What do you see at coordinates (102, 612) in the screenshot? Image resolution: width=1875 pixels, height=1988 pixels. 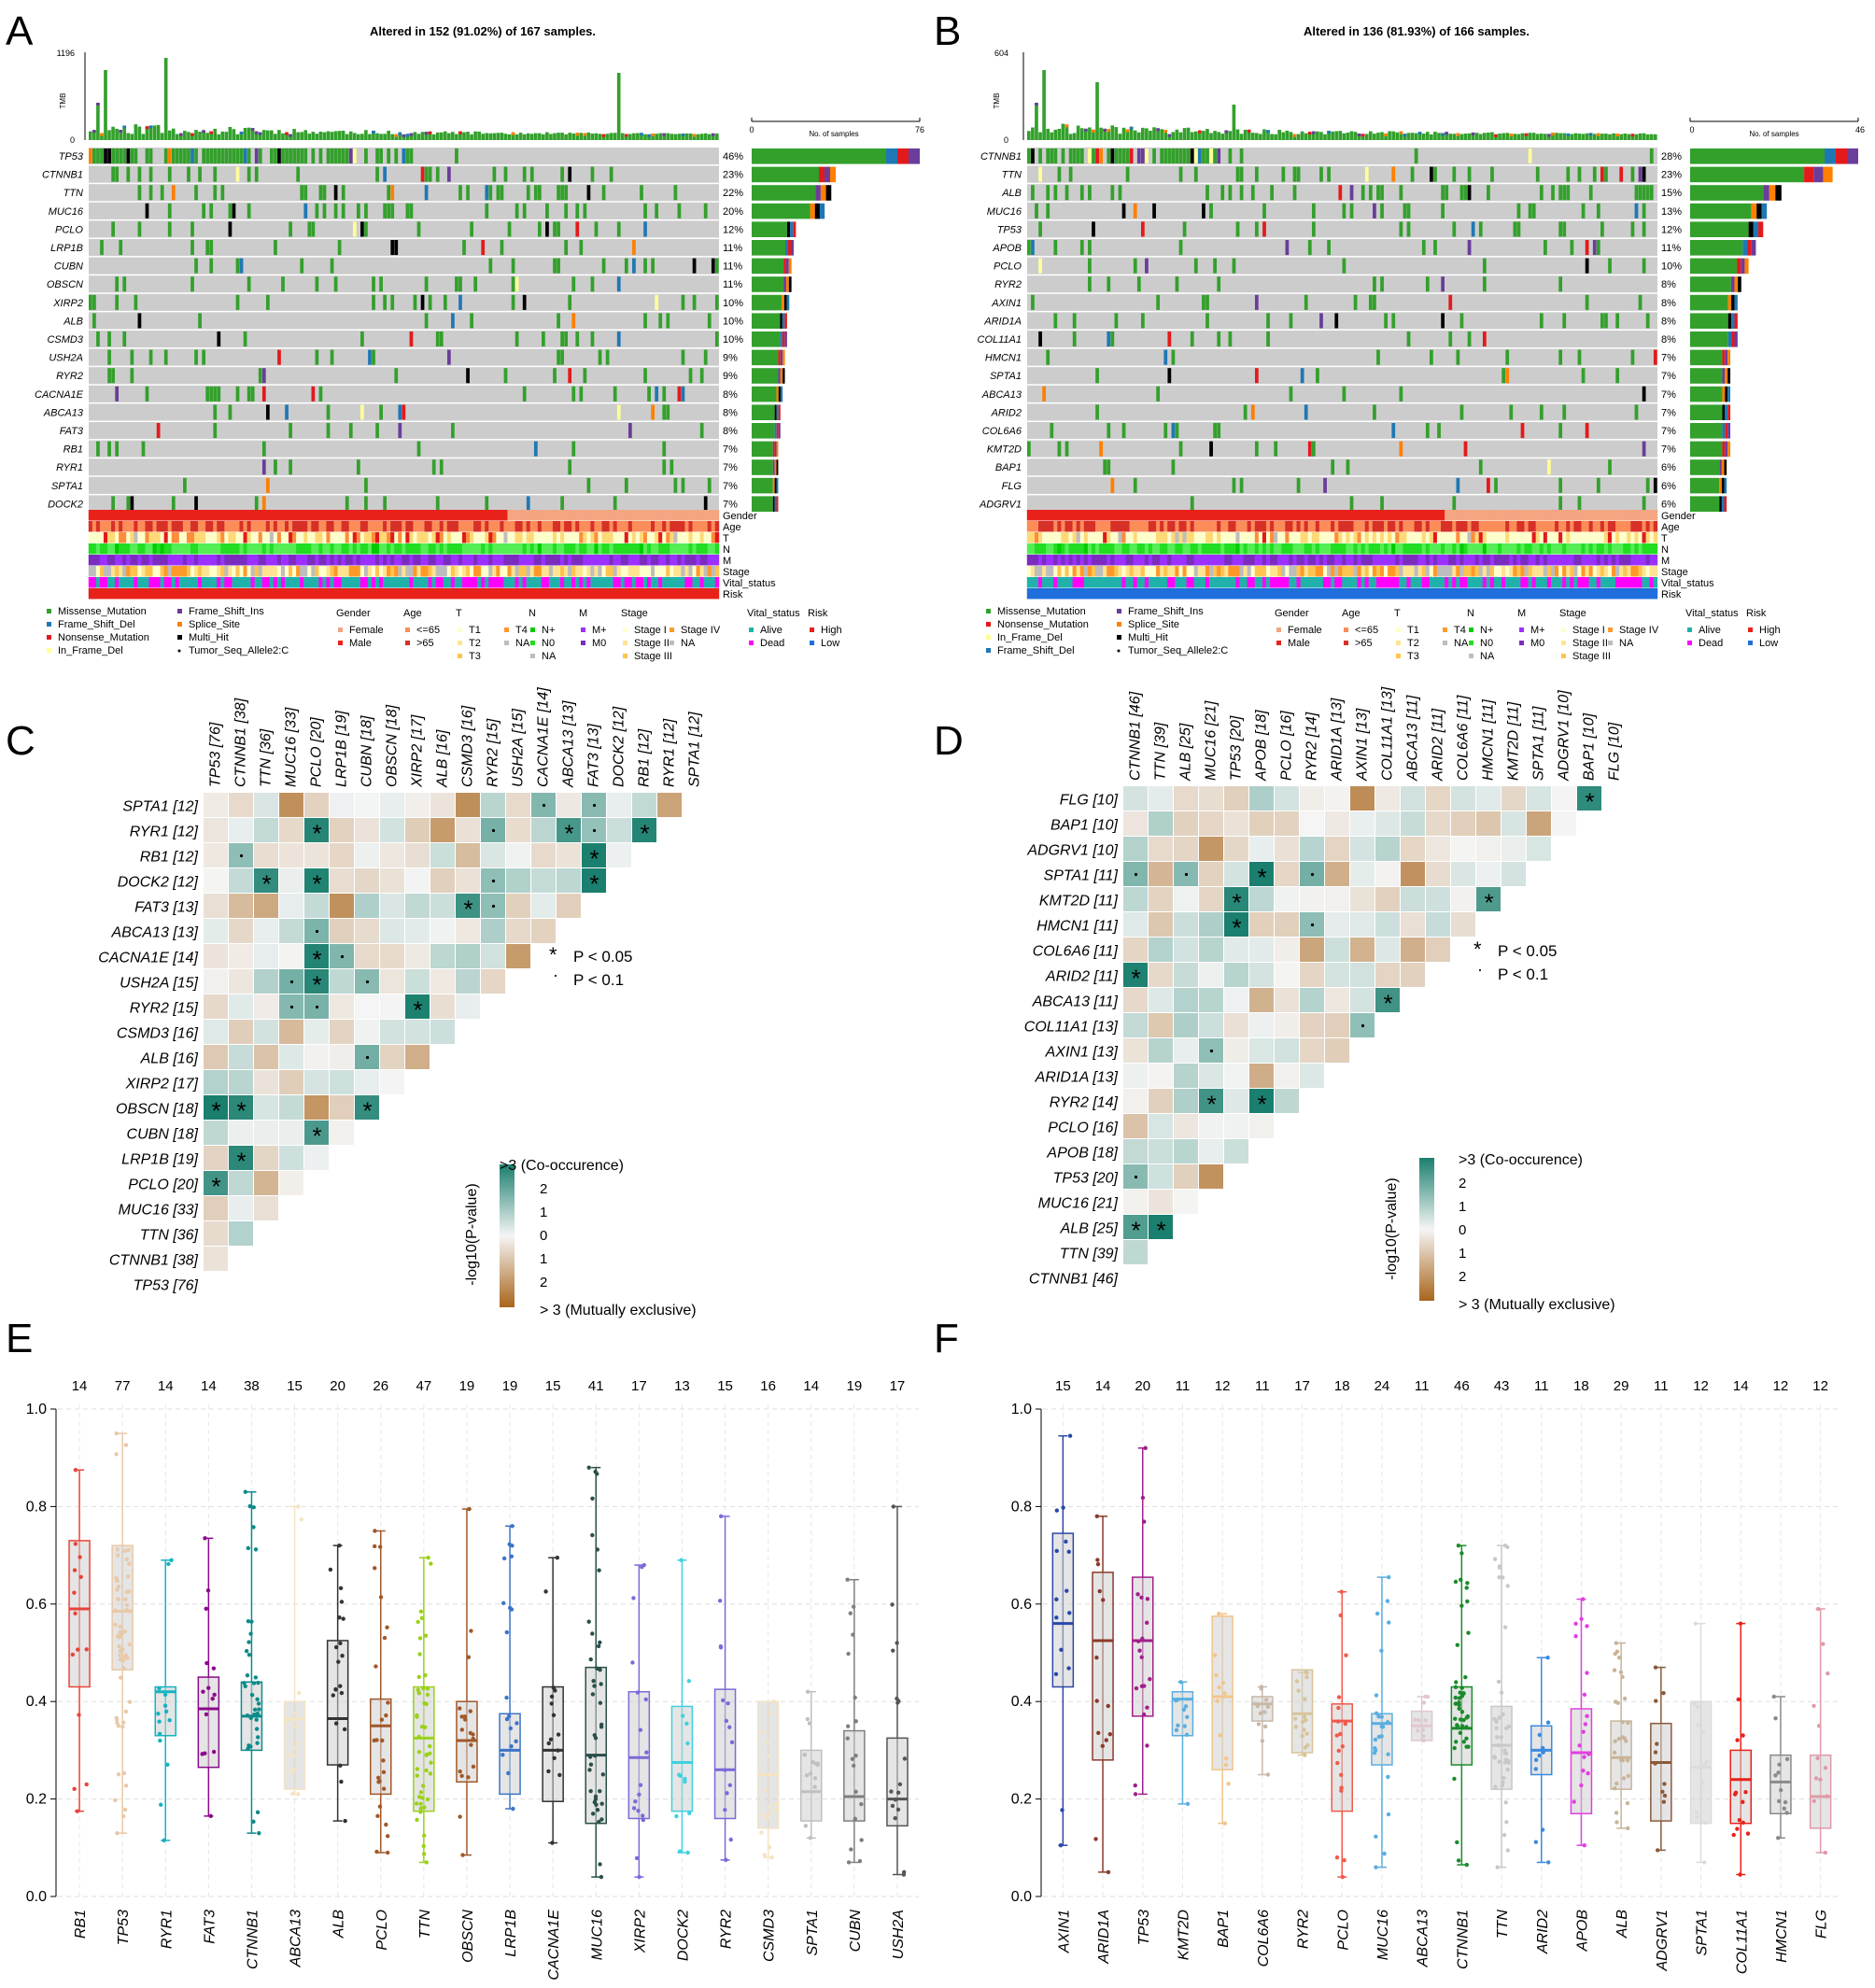 I see `legend-a-mut-0: Missense_Mutation` at bounding box center [102, 612].